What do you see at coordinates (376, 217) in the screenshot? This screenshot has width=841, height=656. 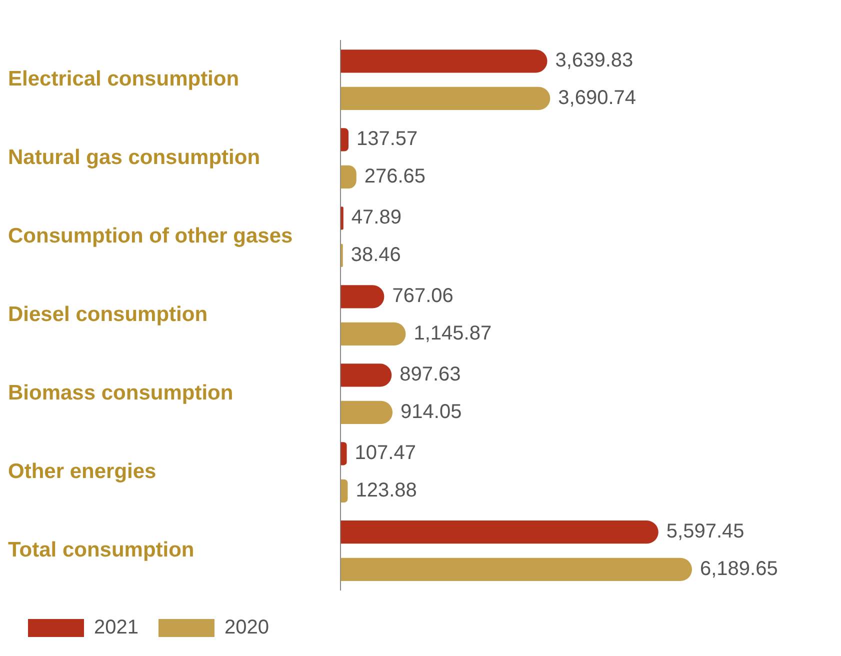 I see `data-label: 47.89` at bounding box center [376, 217].